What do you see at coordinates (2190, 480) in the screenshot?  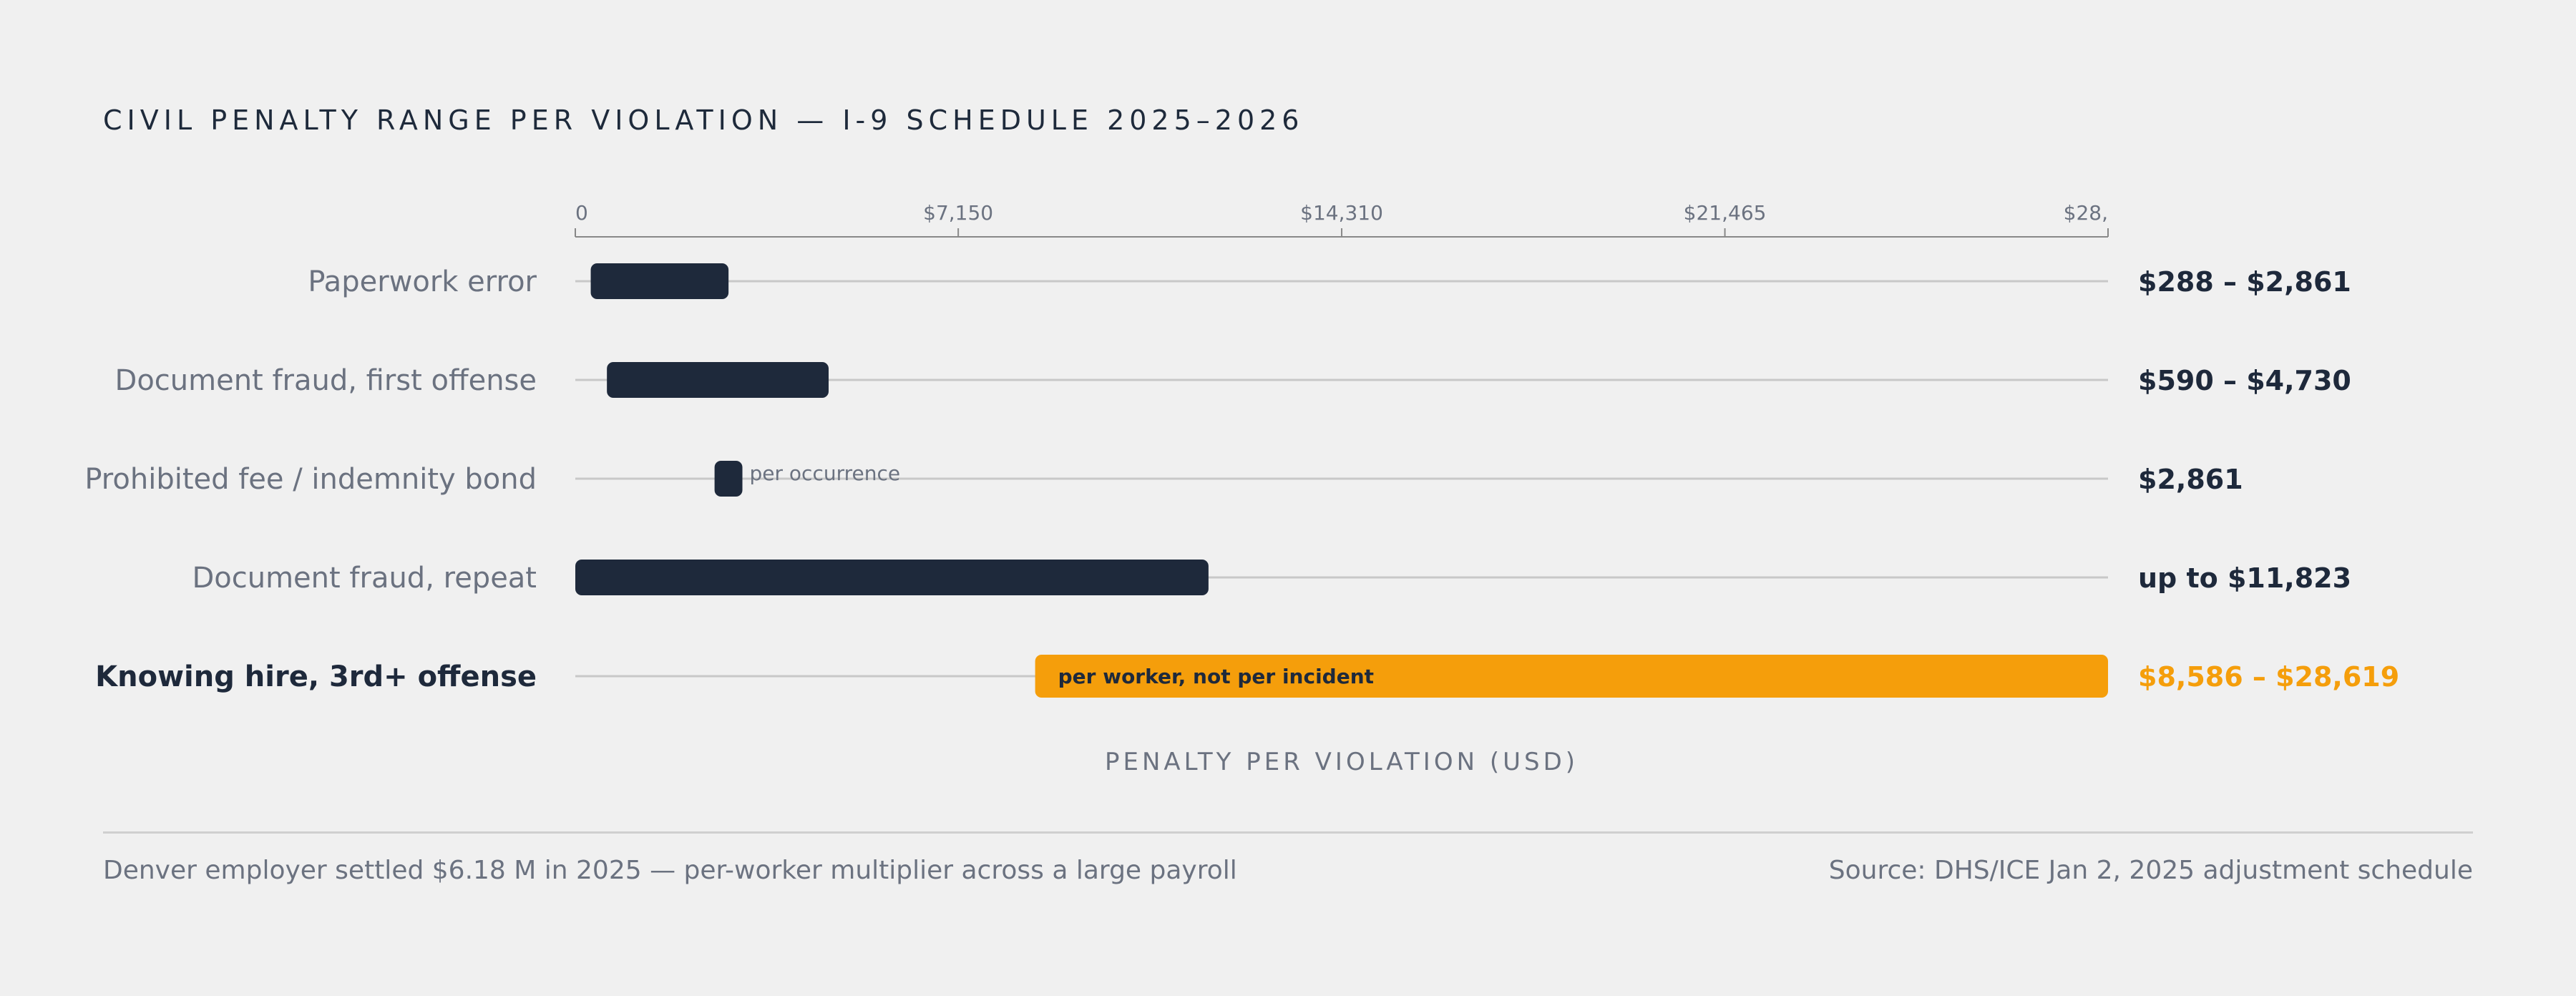 I see `value-label: $2,861` at bounding box center [2190, 480].